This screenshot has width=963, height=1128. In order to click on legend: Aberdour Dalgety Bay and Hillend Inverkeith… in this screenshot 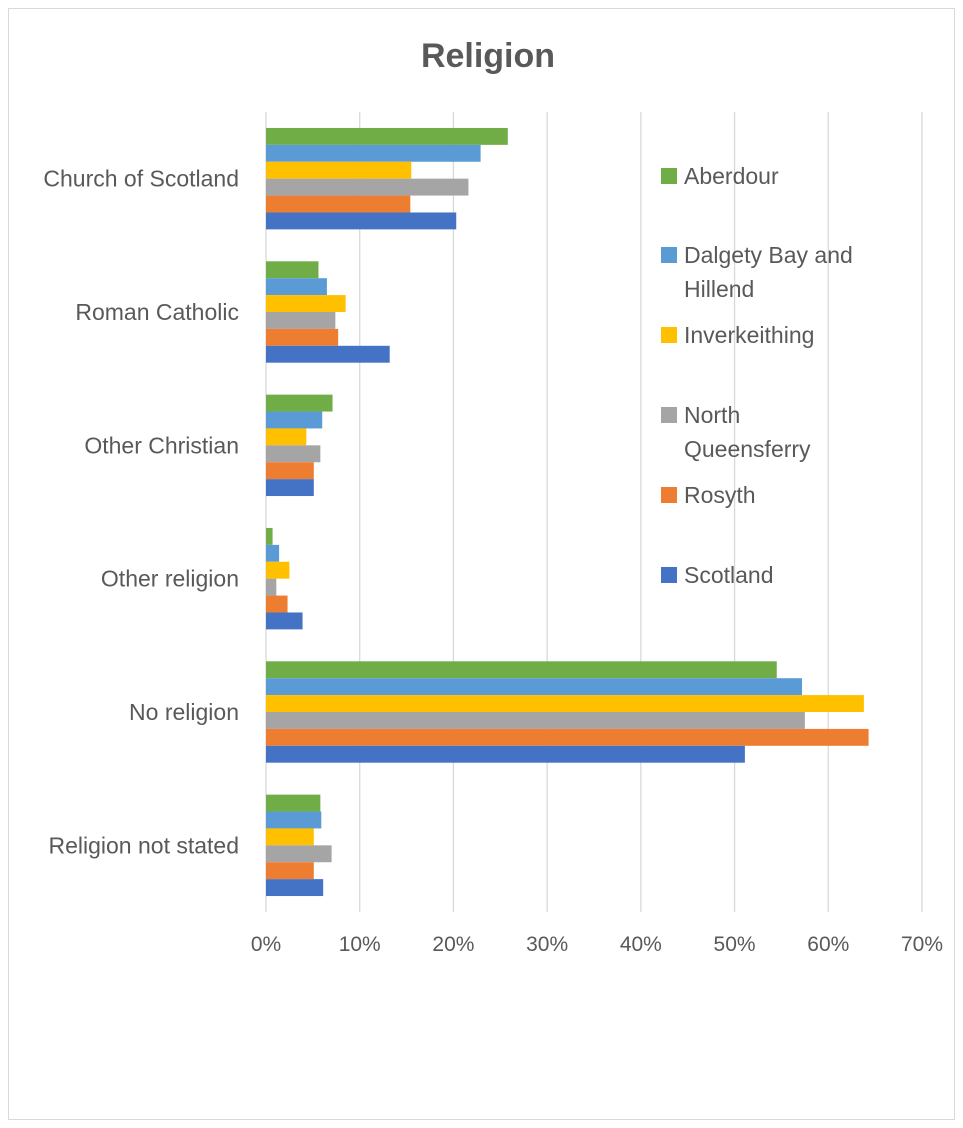, I will do `click(757, 375)`.